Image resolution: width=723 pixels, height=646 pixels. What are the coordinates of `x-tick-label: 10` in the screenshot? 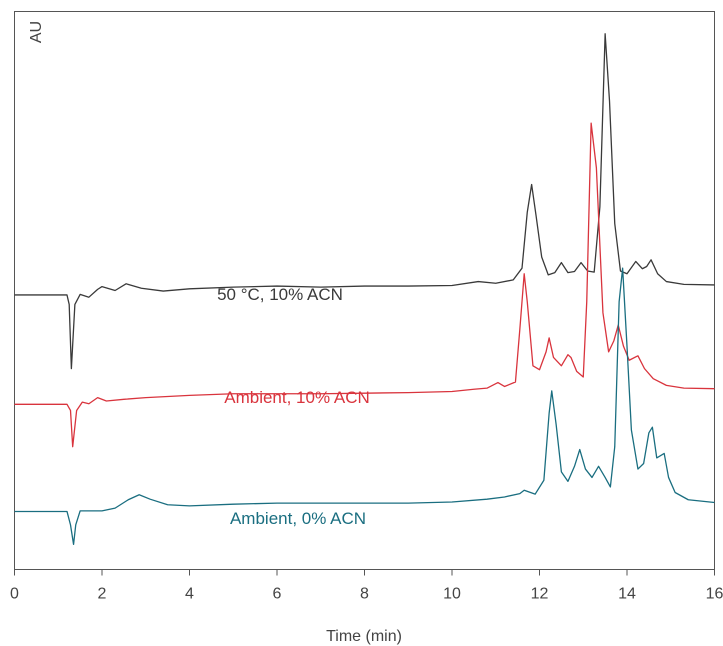 It's located at (452, 594).